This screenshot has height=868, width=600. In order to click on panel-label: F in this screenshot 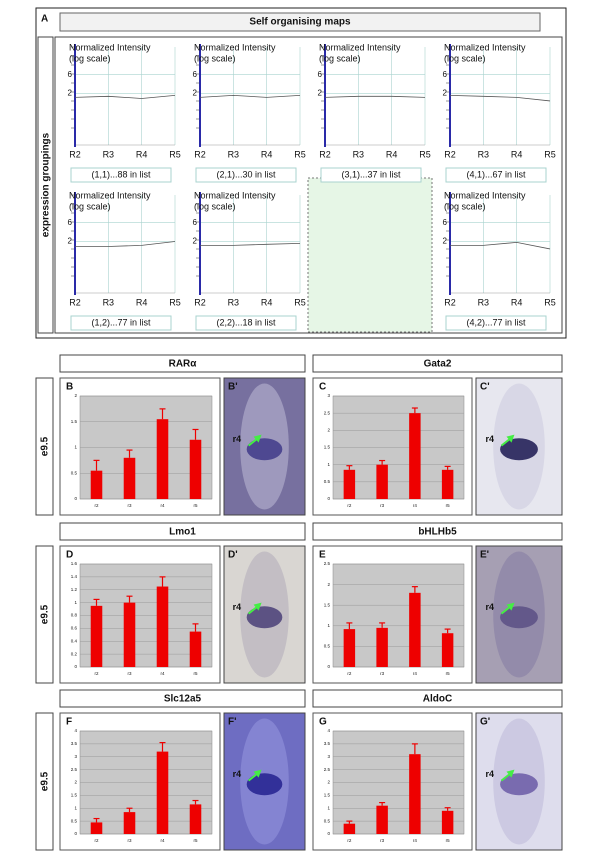, I will do `click(69, 722)`.